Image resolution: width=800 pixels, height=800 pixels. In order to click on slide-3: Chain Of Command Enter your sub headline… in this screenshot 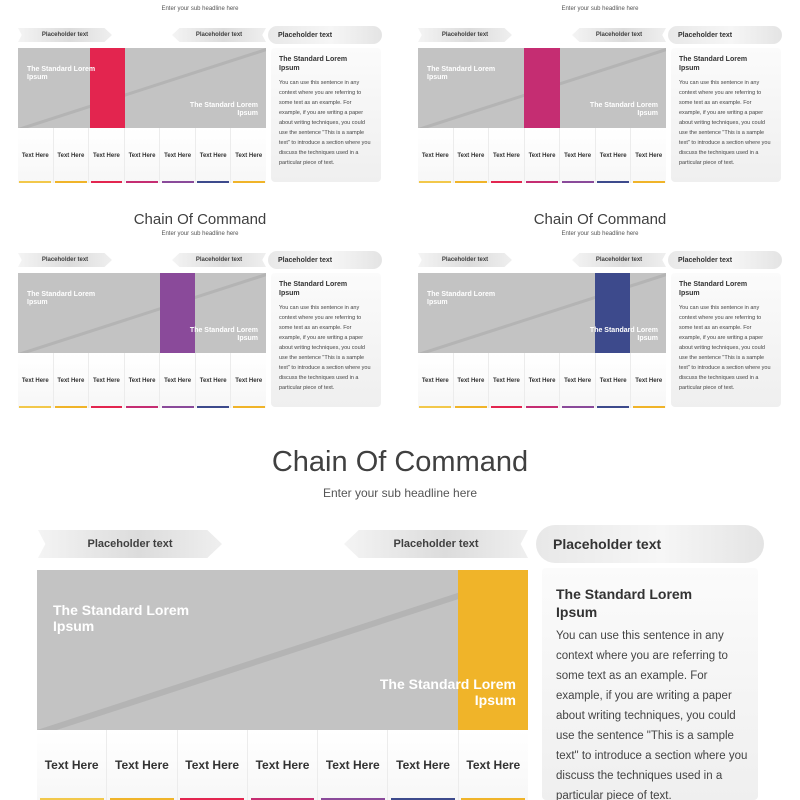, I will do `click(200, 310)`.